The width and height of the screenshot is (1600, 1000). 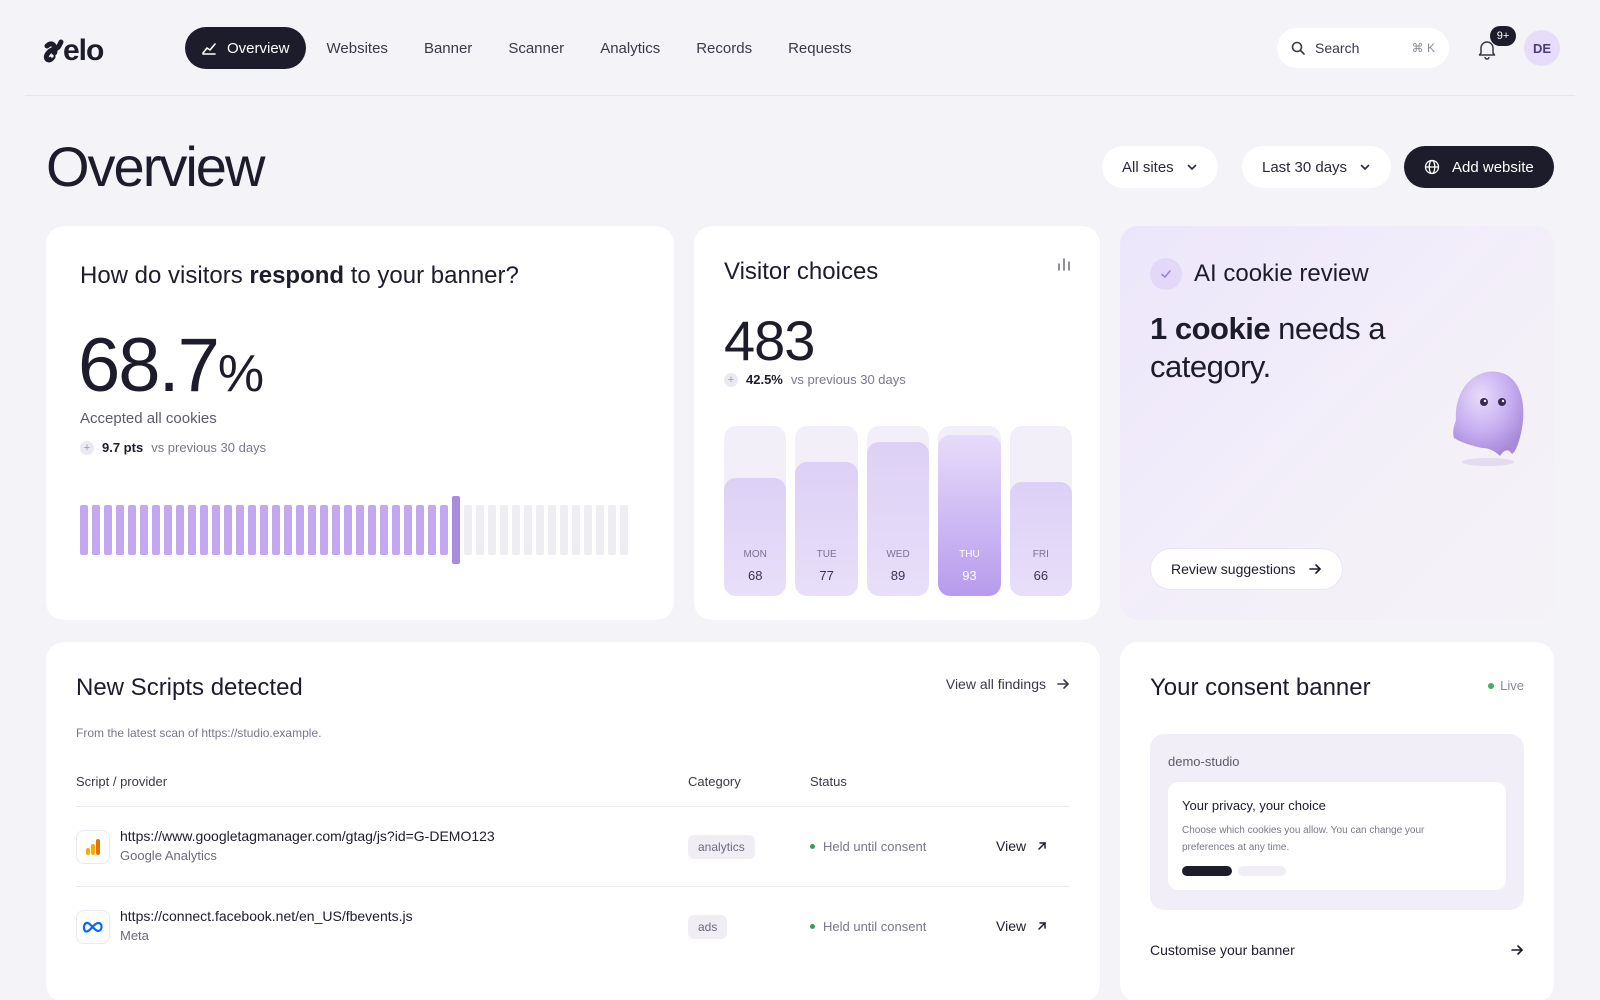 I want to click on nav-item-label: Scanner, so click(x=536, y=48).